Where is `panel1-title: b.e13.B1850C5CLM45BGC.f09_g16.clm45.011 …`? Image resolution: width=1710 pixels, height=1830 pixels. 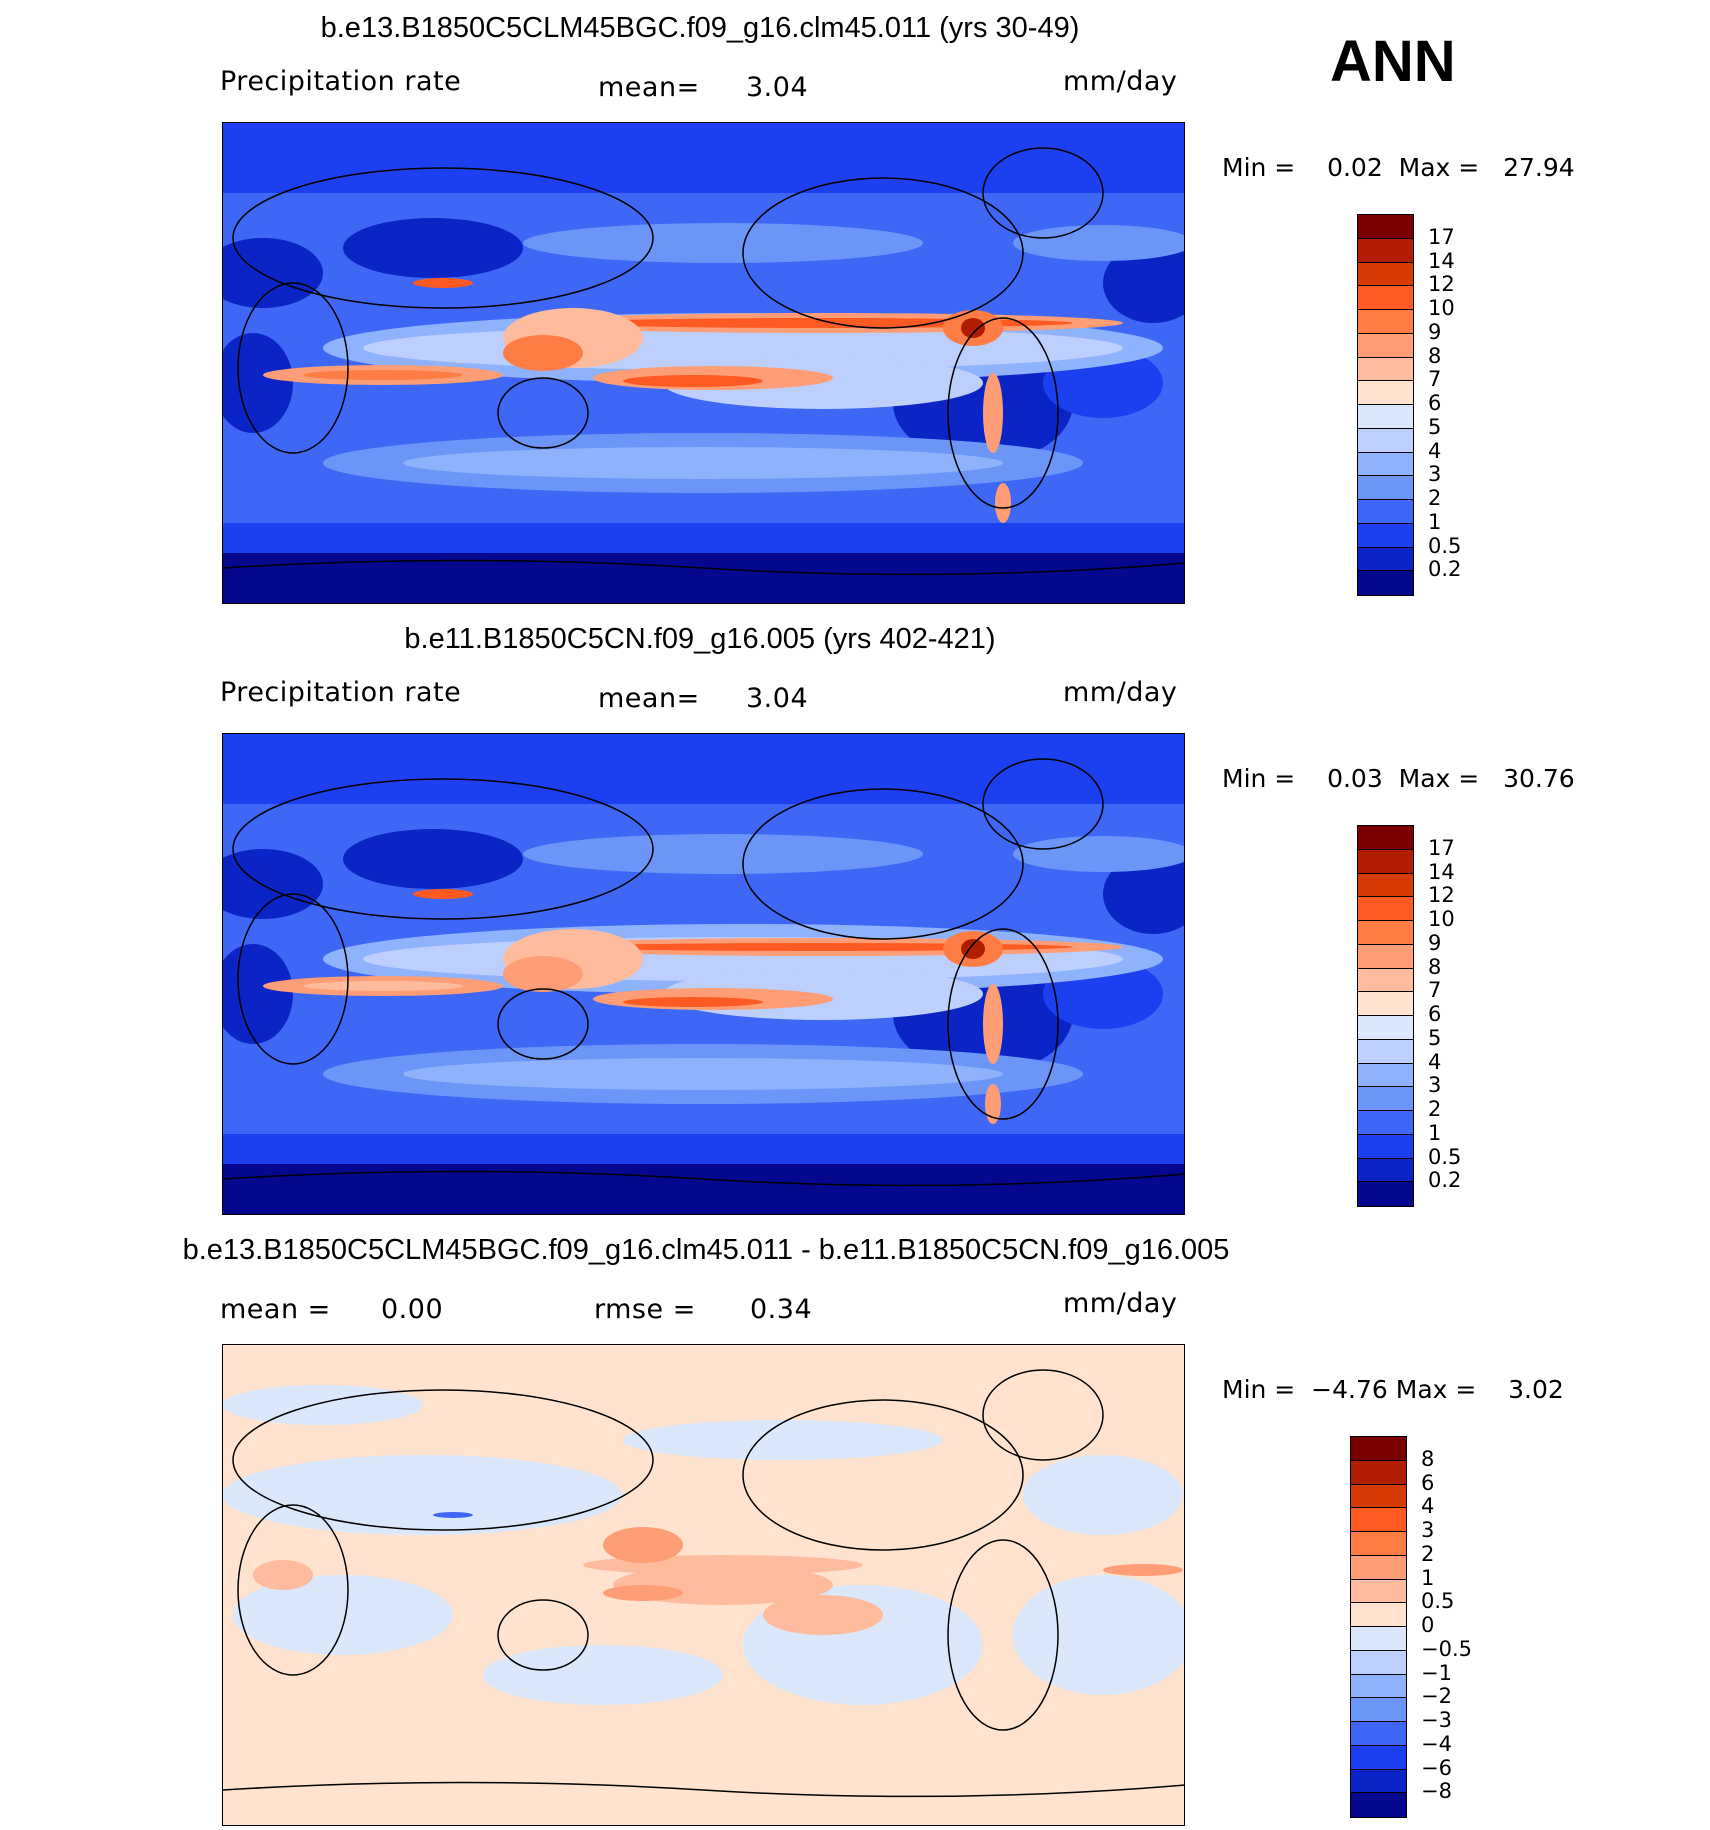 panel1-title: b.e13.B1850C5CLM45BGC.f09_g16.clm45.011 … is located at coordinates (700, 28).